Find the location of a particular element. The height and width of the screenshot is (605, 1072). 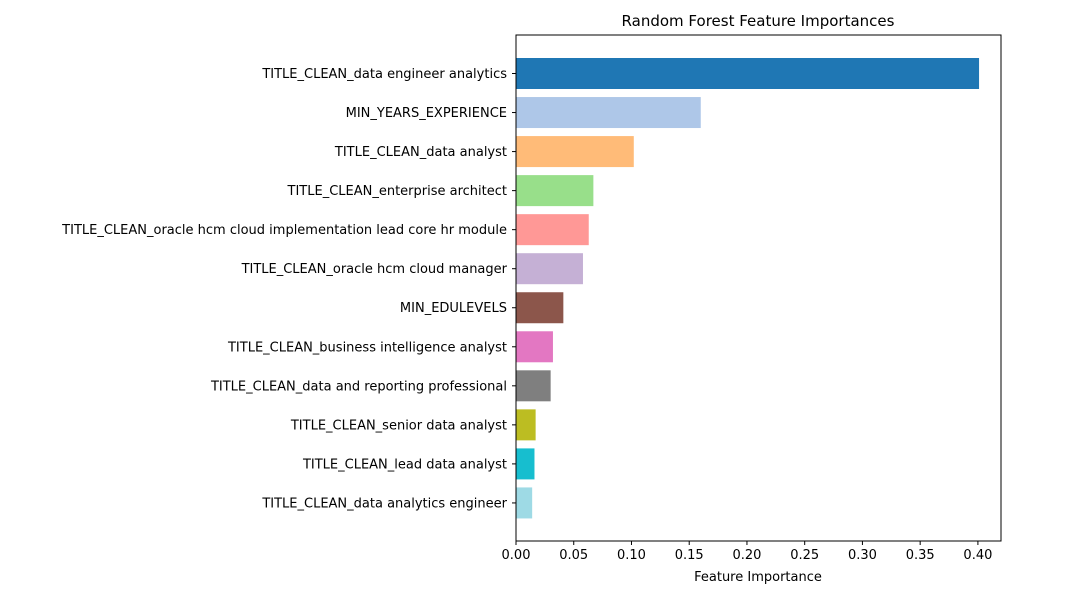

category-label: TITLE_CLEAN_enterprise architect is located at coordinates (397, 191).